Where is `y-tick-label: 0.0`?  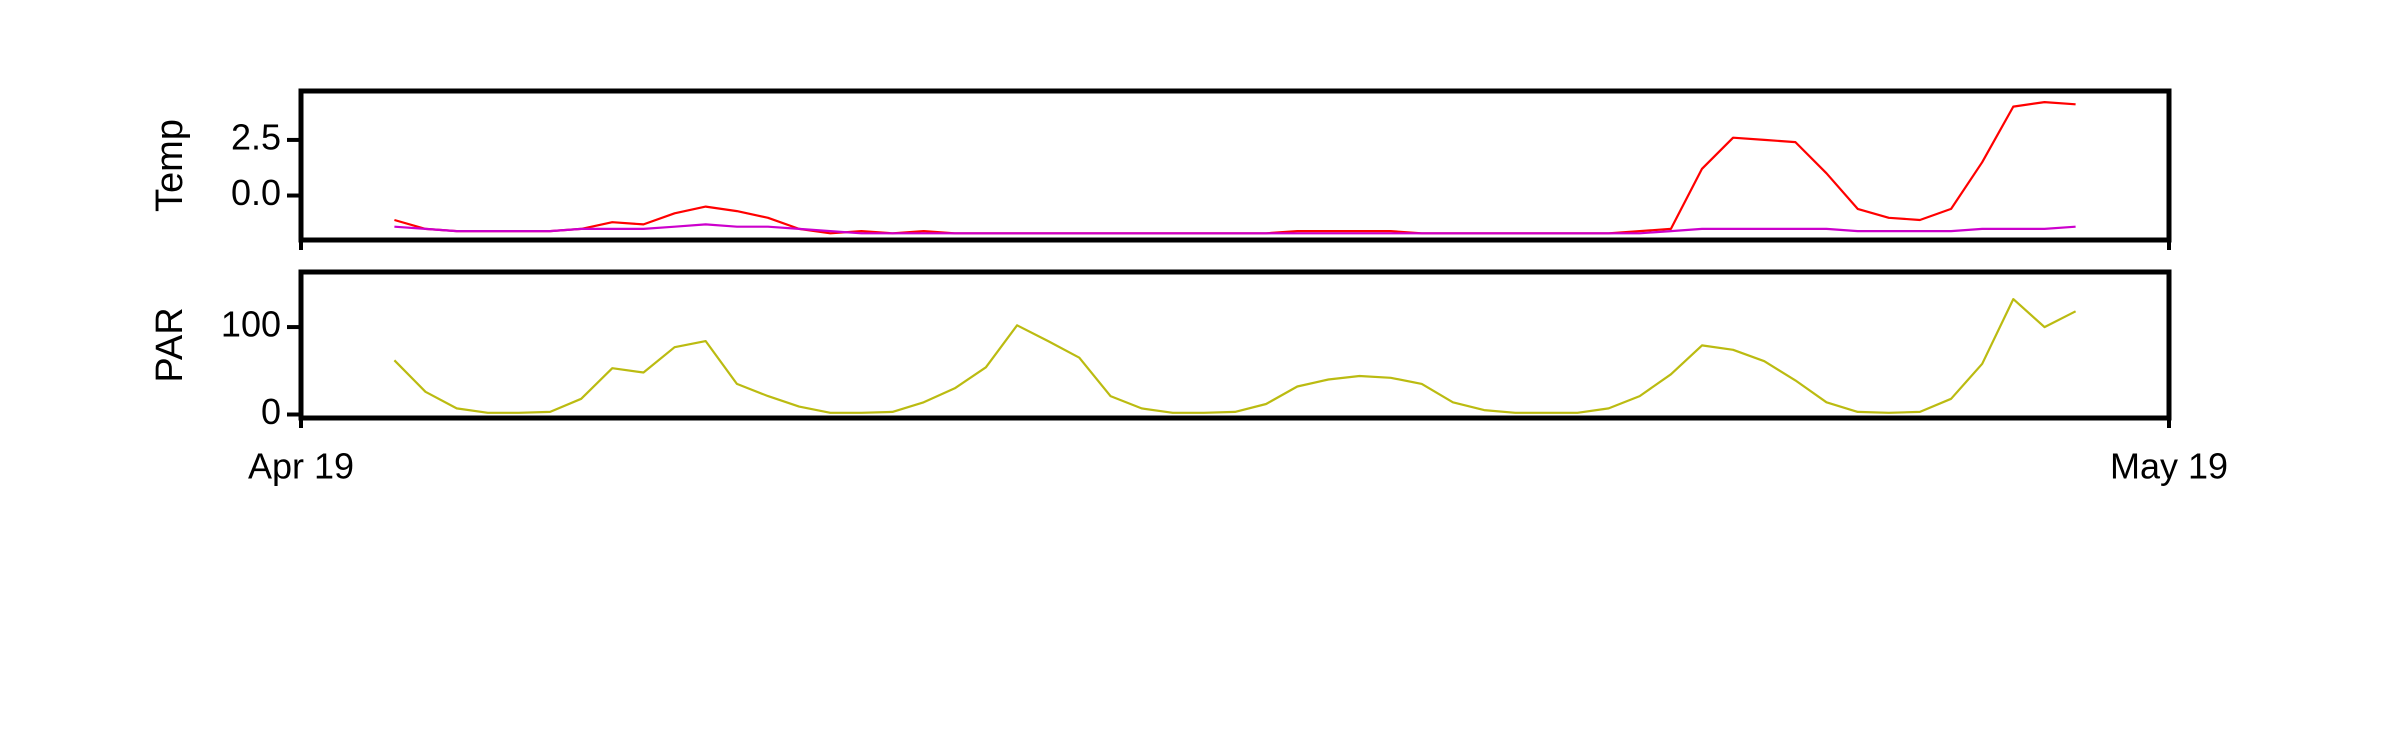
y-tick-label: 0.0 is located at coordinates (256, 192).